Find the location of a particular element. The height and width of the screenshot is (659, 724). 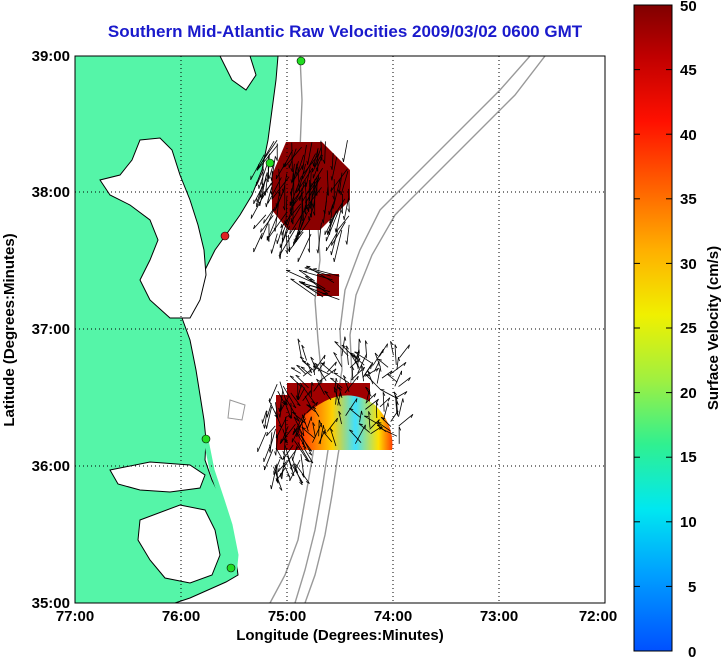

x-tick-label: 74:00 is located at coordinates (393, 616).